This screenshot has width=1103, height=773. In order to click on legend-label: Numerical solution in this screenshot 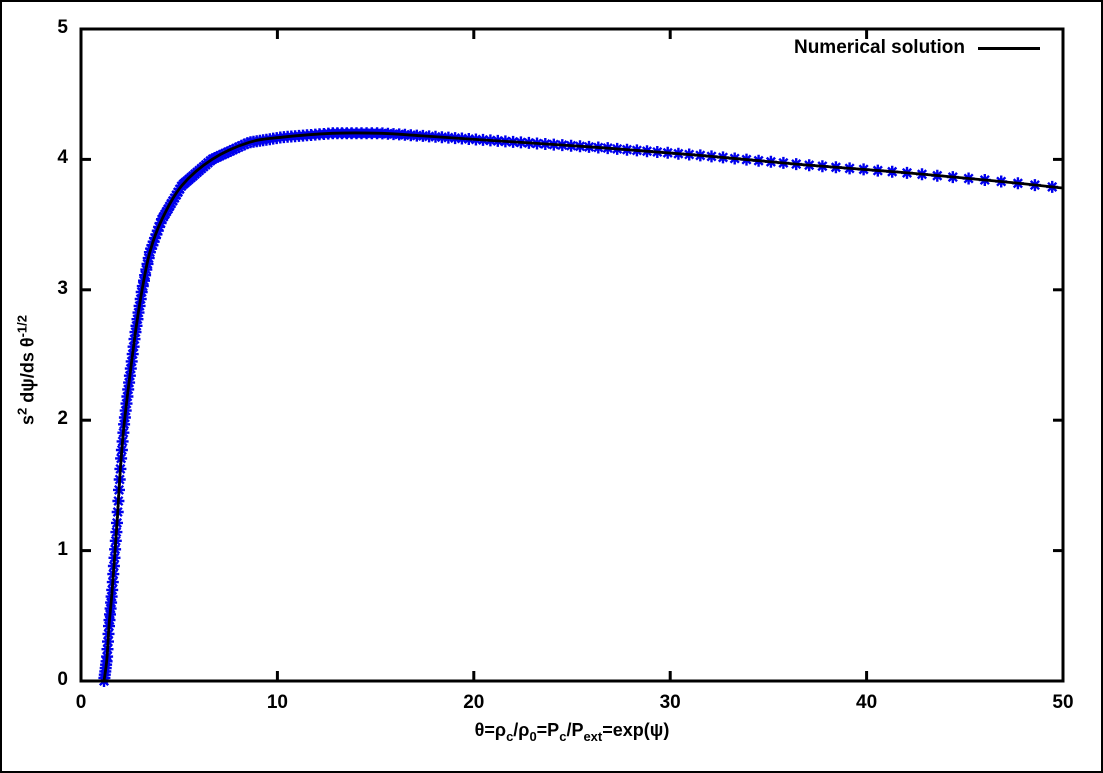, I will do `click(879, 47)`.